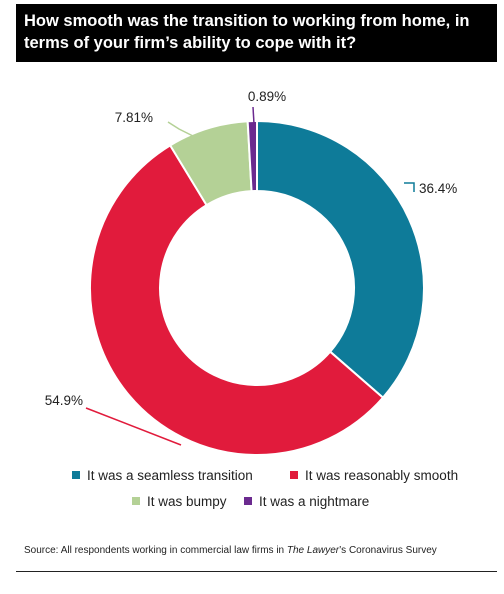 This screenshot has height=594, width=504. What do you see at coordinates (313, 550) in the screenshot?
I see `source-publication: The Lawyer` at bounding box center [313, 550].